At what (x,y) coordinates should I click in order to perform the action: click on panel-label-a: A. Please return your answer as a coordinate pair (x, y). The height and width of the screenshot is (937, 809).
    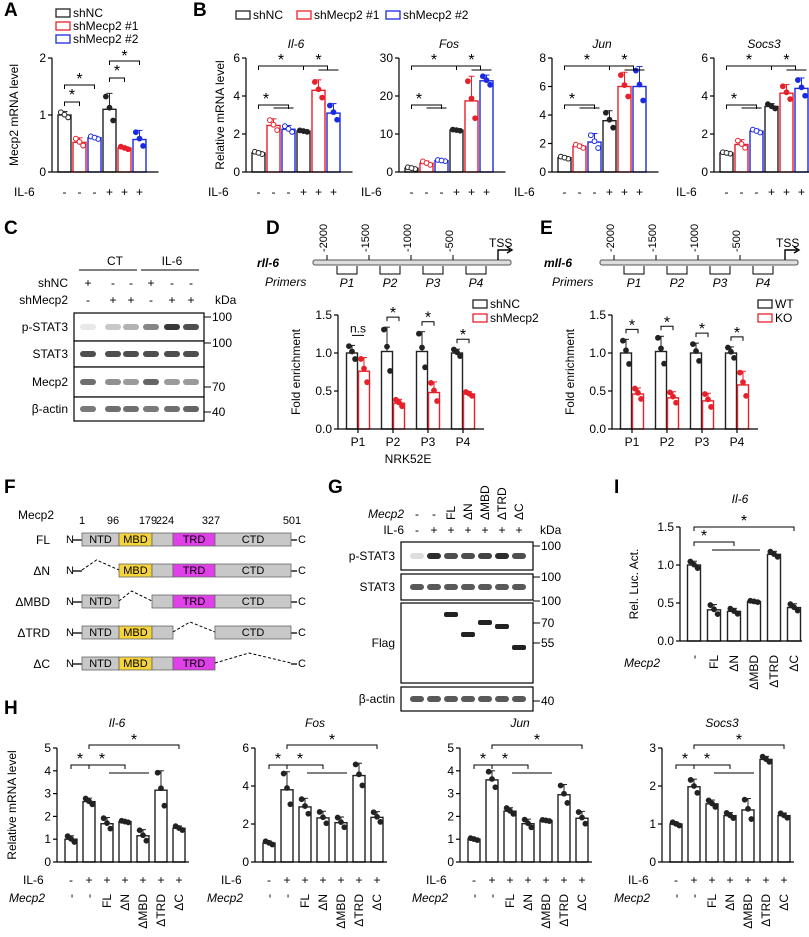
    Looking at the image, I should click on (11, 10).